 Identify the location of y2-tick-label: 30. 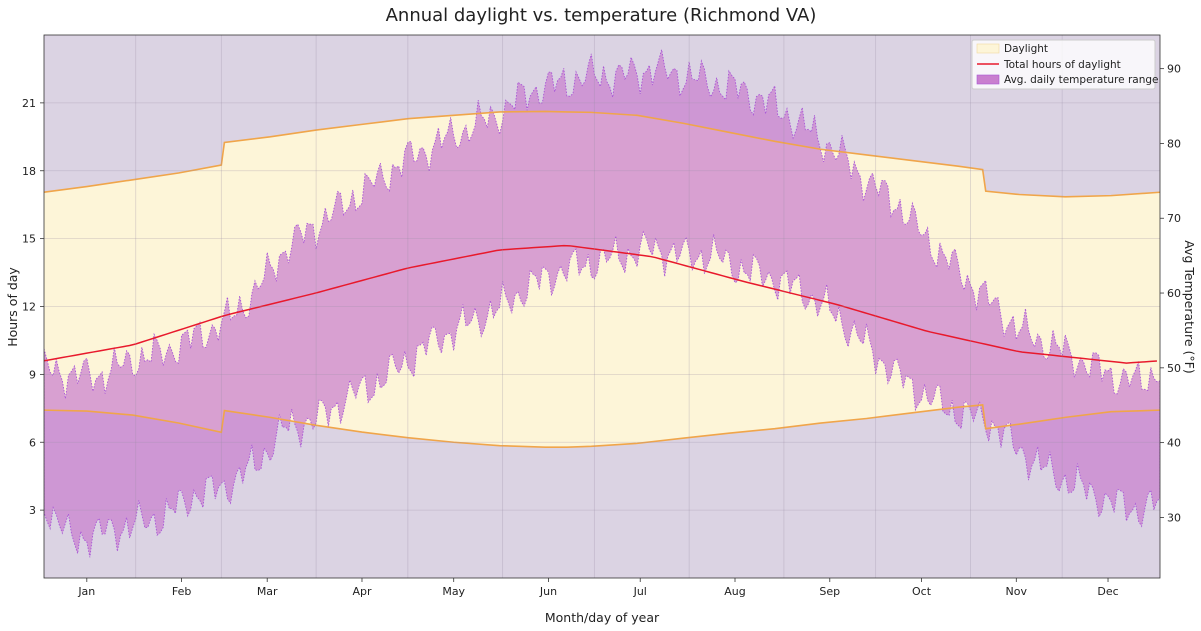
(1174, 517).